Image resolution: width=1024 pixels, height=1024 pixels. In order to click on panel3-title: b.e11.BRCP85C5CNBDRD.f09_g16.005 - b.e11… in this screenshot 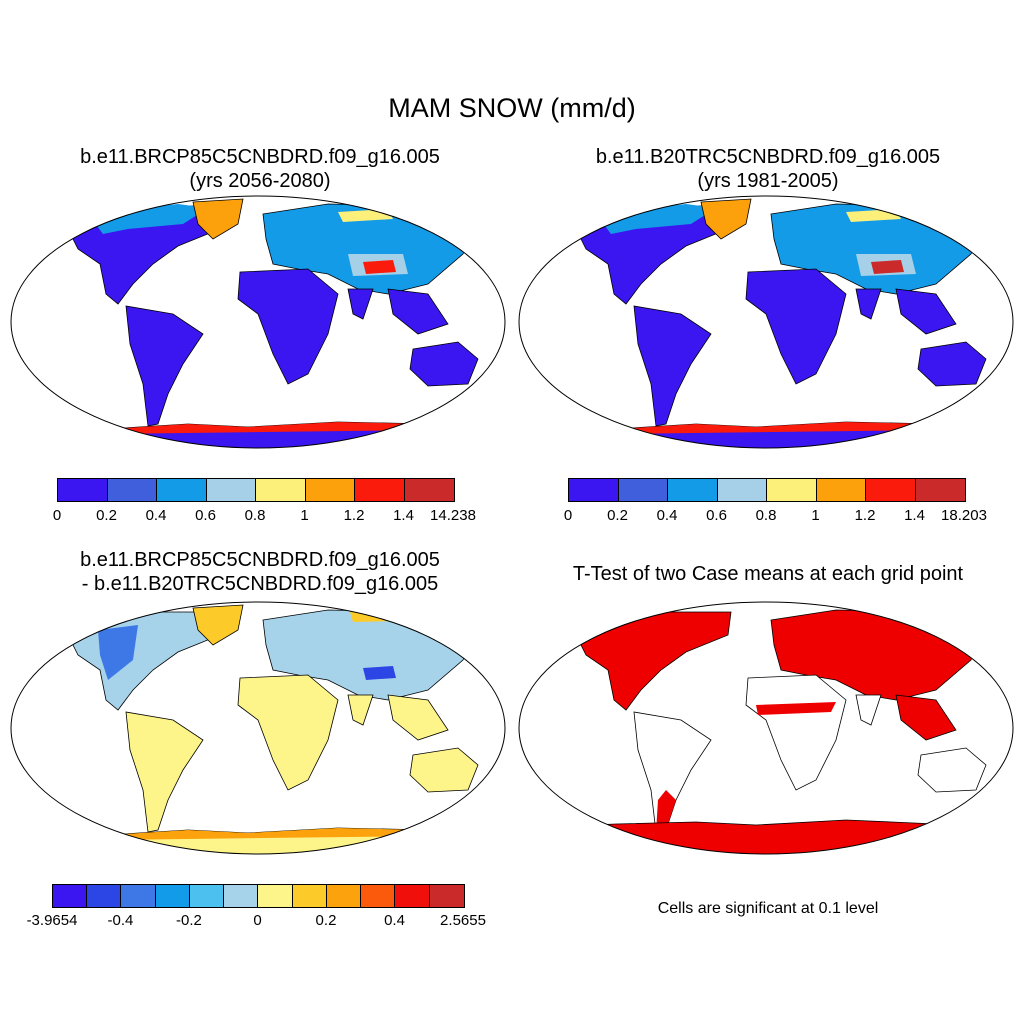, I will do `click(260, 572)`.